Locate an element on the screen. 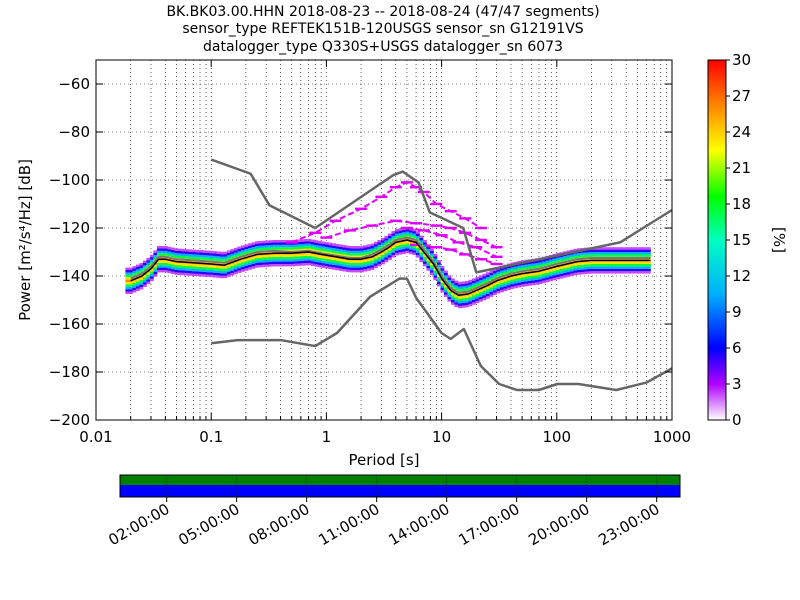 This screenshot has width=800, height=600. x-axis-label: Period [s] is located at coordinates (383, 460).